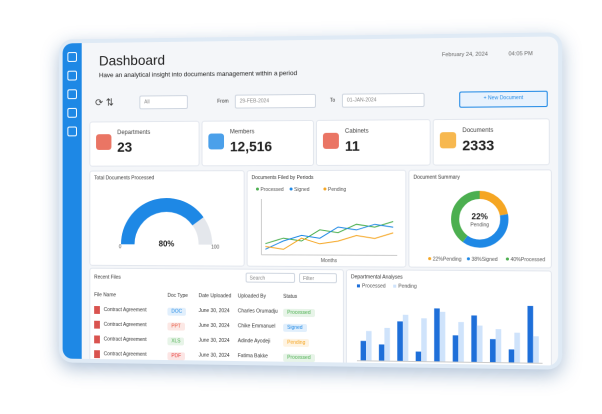  Describe the element at coordinates (132, 60) in the screenshot. I see `title: Dashboard` at that location.